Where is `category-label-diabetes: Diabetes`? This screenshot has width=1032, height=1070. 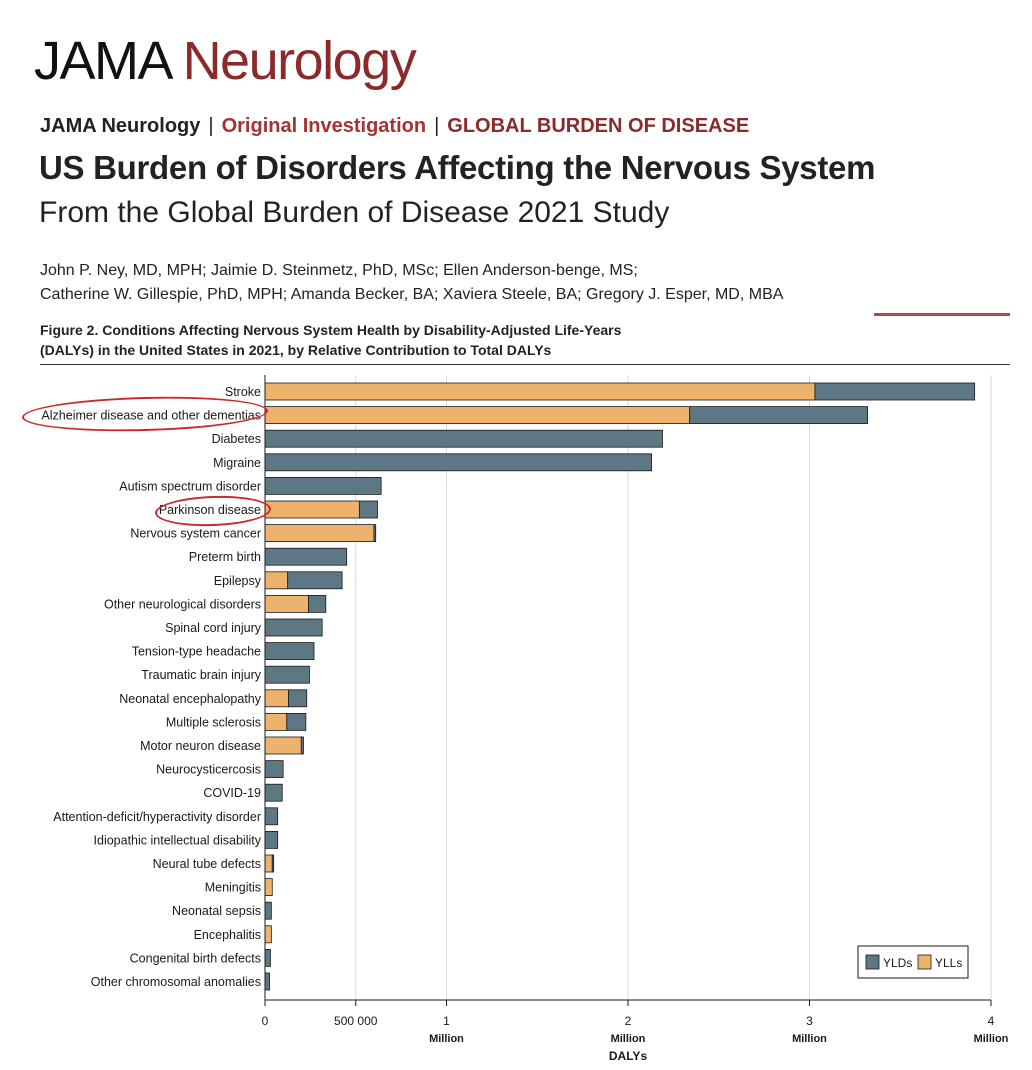 category-label-diabetes: Diabetes is located at coordinates (236, 439).